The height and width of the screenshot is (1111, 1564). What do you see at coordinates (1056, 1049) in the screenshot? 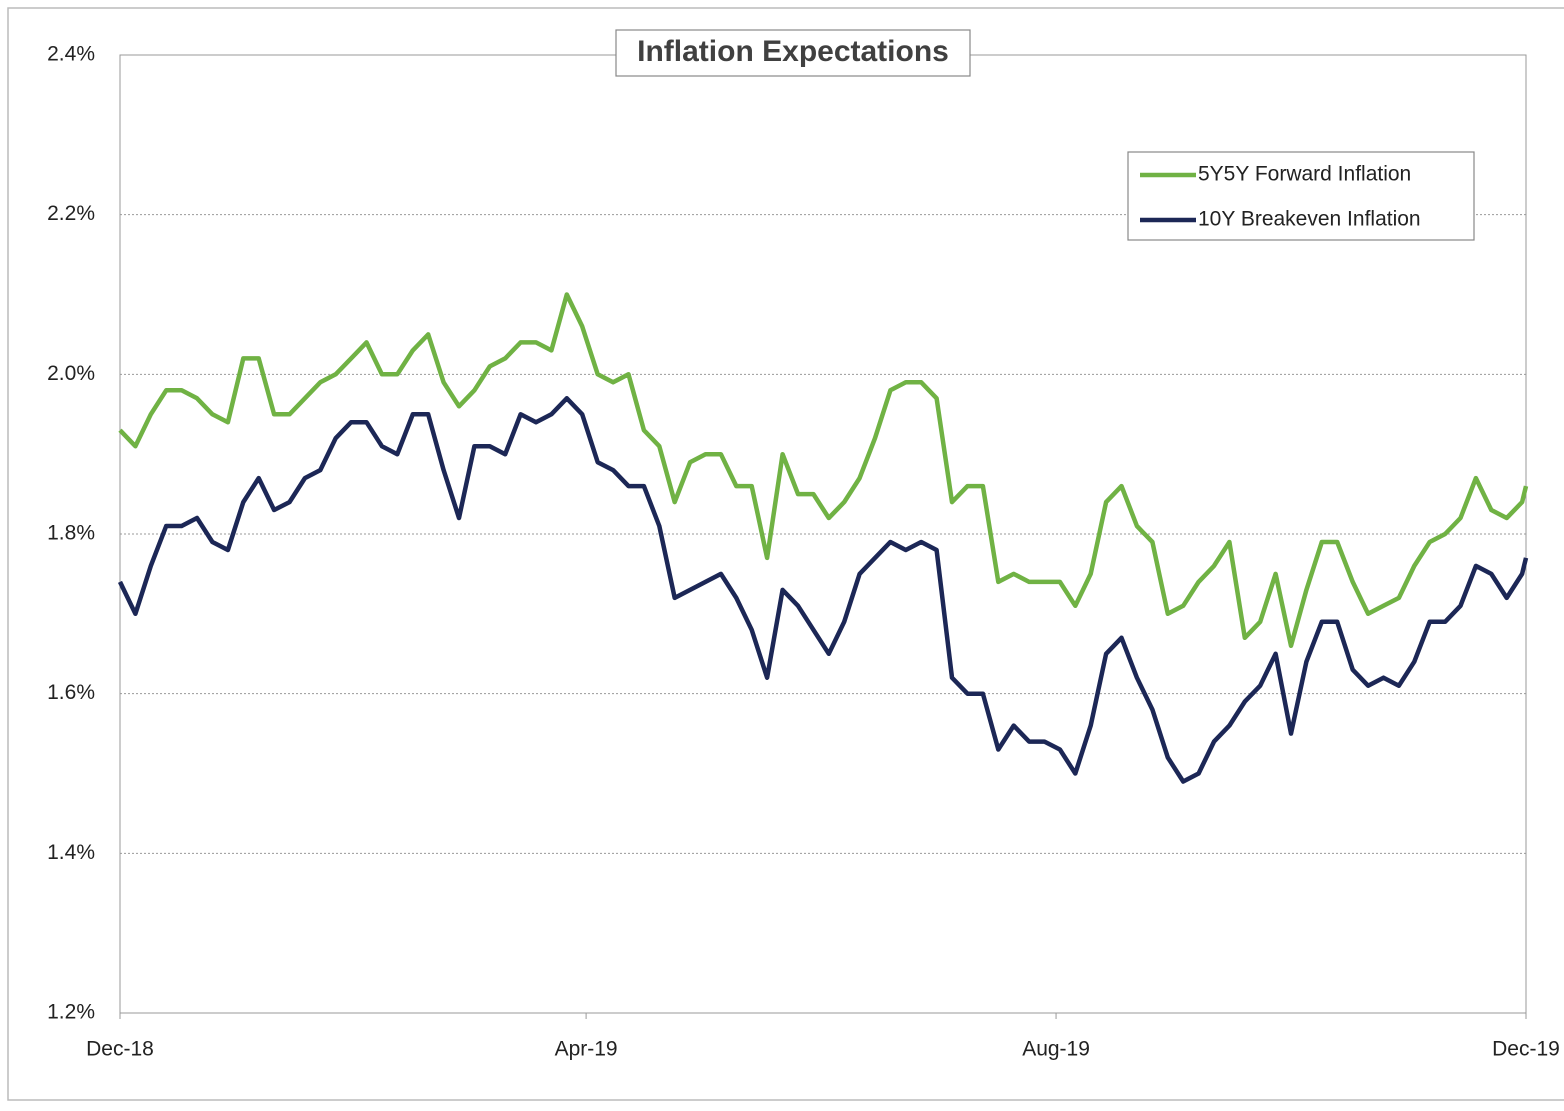
I see `x-tick-label: Aug-19` at bounding box center [1056, 1049].